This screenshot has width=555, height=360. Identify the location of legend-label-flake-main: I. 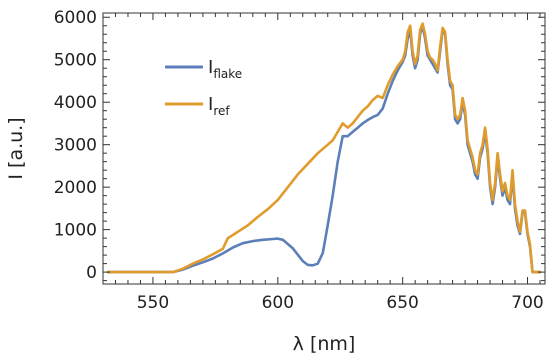
(210, 67).